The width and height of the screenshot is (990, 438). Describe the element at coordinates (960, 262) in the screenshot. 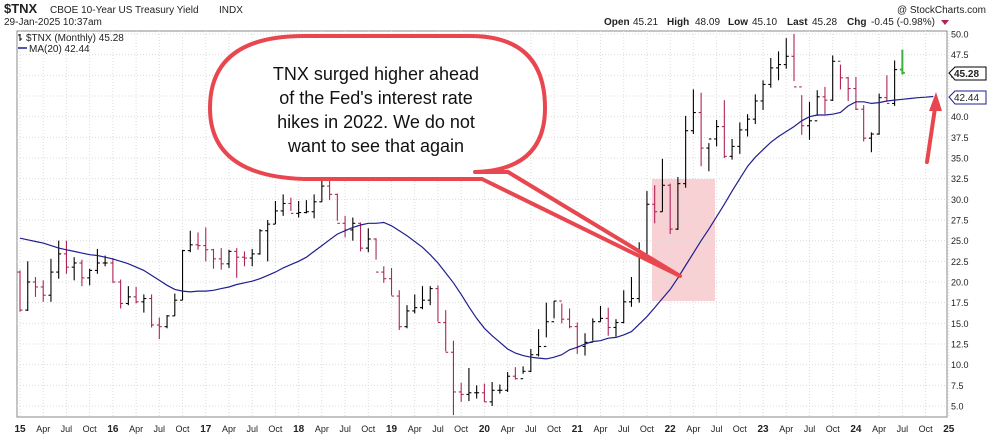

I see `y-tick-label: 22.5` at that location.